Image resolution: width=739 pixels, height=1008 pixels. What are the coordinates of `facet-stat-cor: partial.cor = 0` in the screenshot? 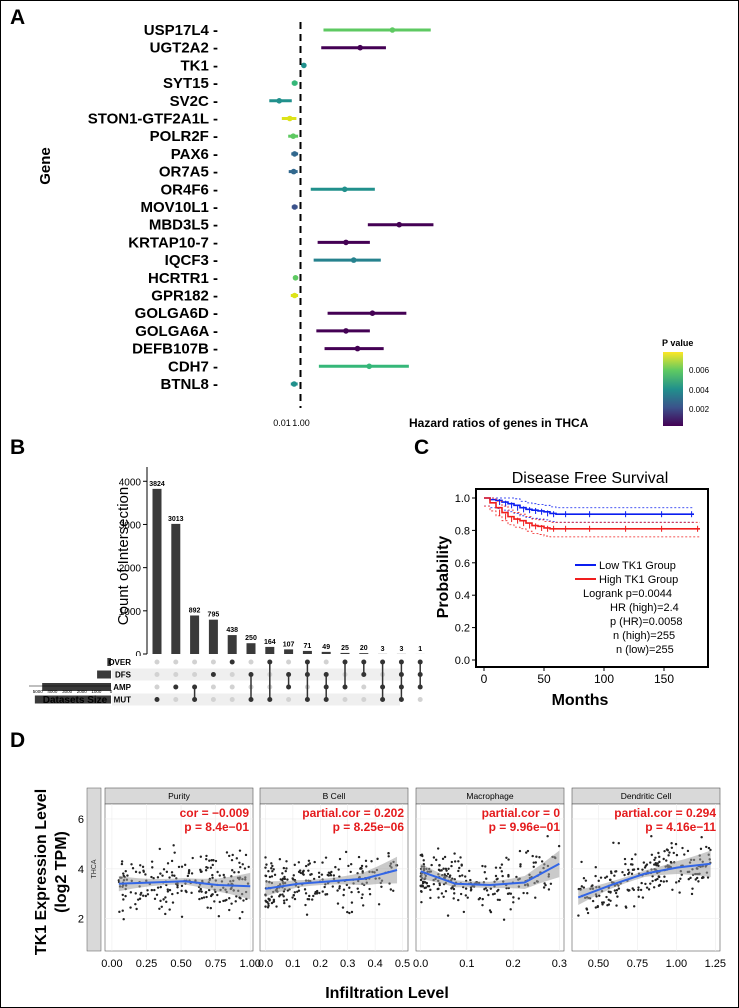 It's located at (521, 813).